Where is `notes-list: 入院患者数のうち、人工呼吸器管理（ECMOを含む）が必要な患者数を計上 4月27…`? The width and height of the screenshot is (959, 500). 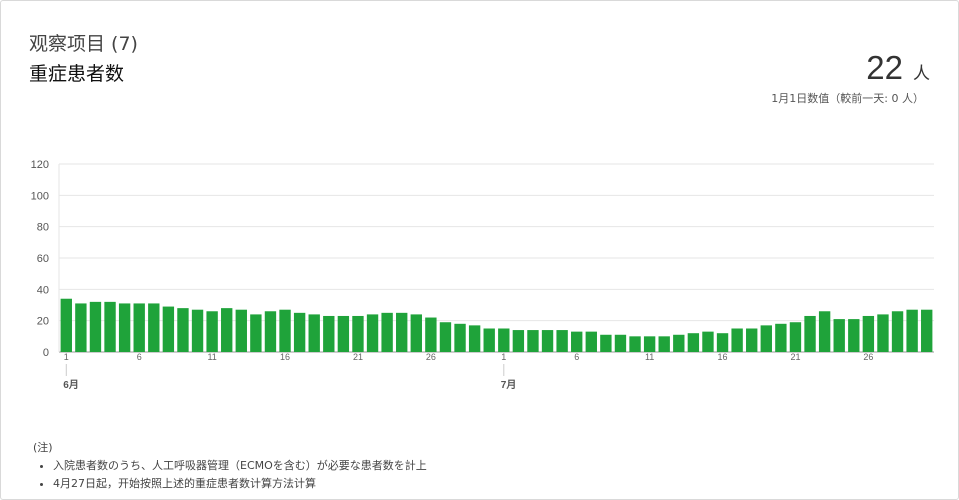
notes-list: 入院患者数のうち、人工呼吸器管理（ECMOを含む）が必要な患者数を計上 4月27… is located at coordinates (230, 475).